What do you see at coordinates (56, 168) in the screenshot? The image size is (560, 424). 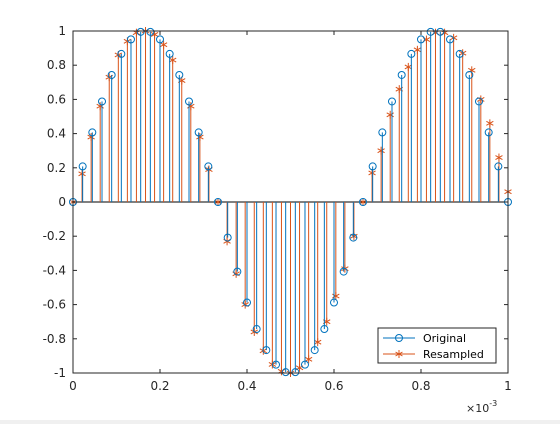 I see `y-tick-label: 0.2` at bounding box center [56, 168].